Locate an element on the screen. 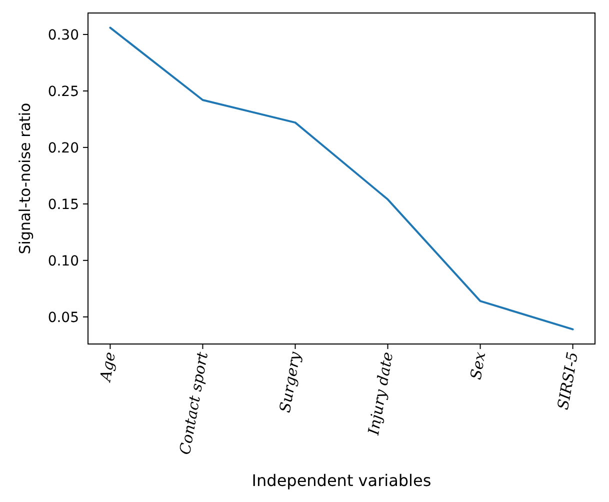 Image resolution: width=609 pixels, height=502 pixels. y-tick-label: 0.30 is located at coordinates (63, 35).